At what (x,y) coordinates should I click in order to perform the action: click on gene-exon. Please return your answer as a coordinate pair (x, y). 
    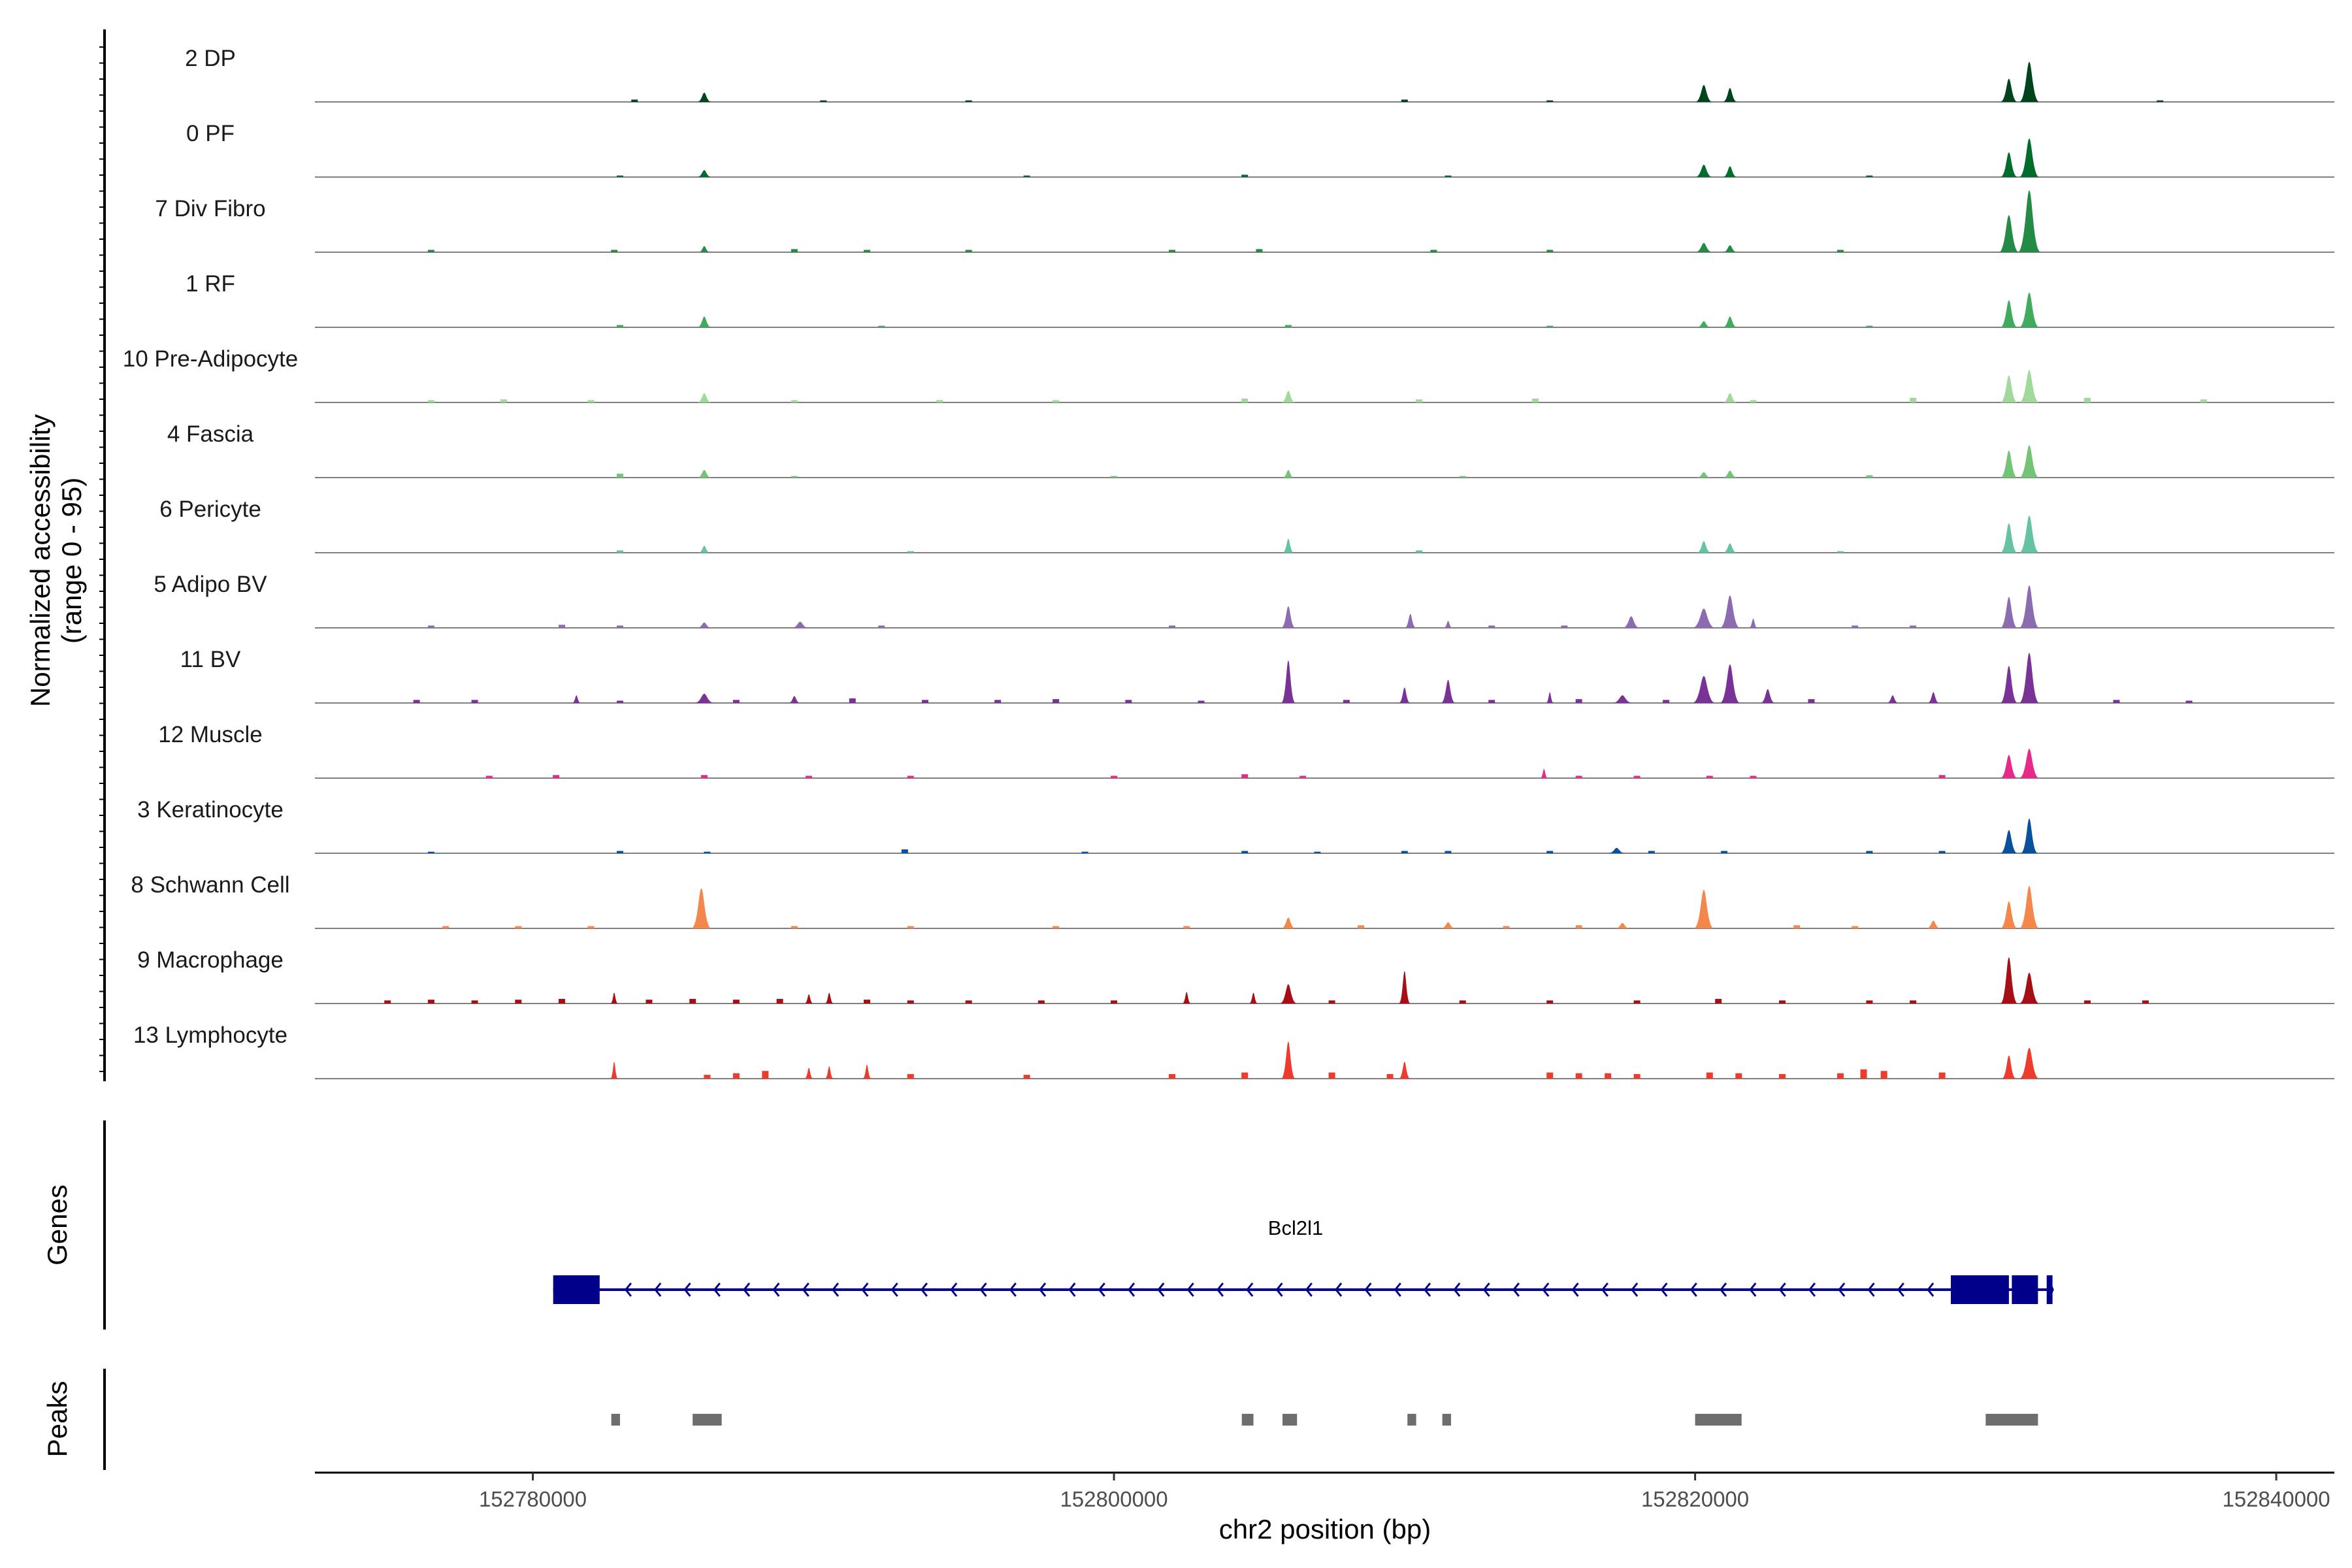
    Looking at the image, I should click on (2049, 1289).